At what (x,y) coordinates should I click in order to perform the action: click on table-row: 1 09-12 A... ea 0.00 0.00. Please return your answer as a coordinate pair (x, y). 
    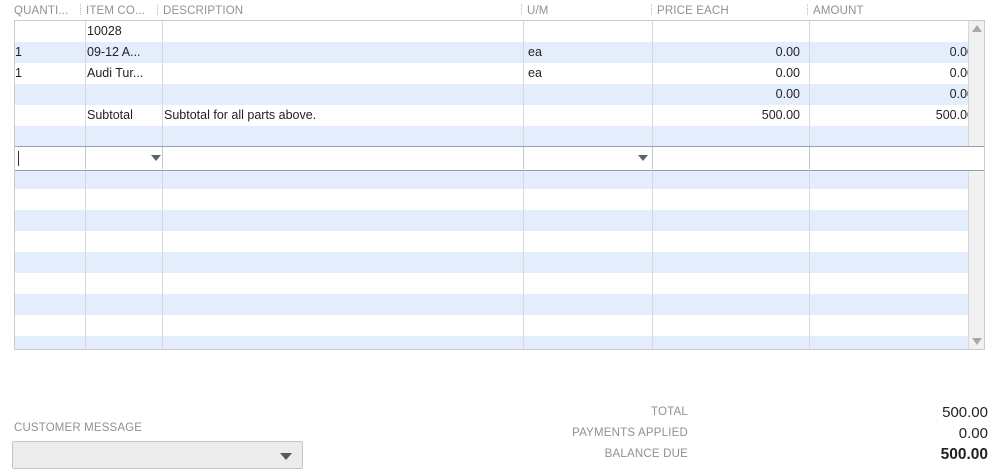
    Looking at the image, I should click on (499, 52).